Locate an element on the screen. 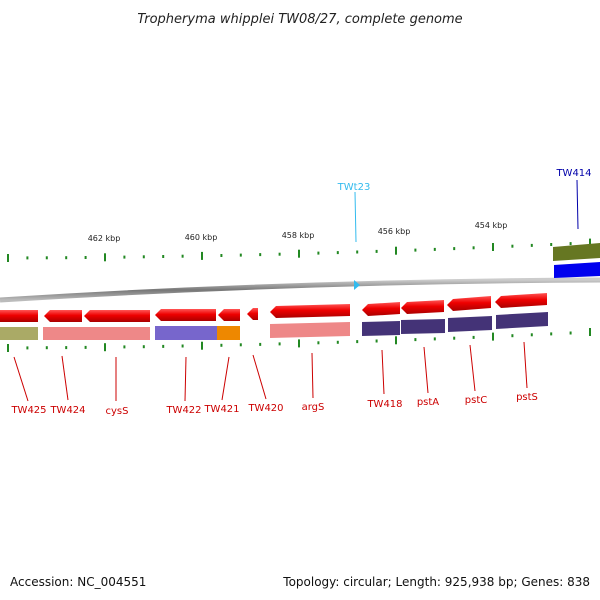 This screenshot has height=600, width=600. label-tw414: TW414 is located at coordinates (573, 173).